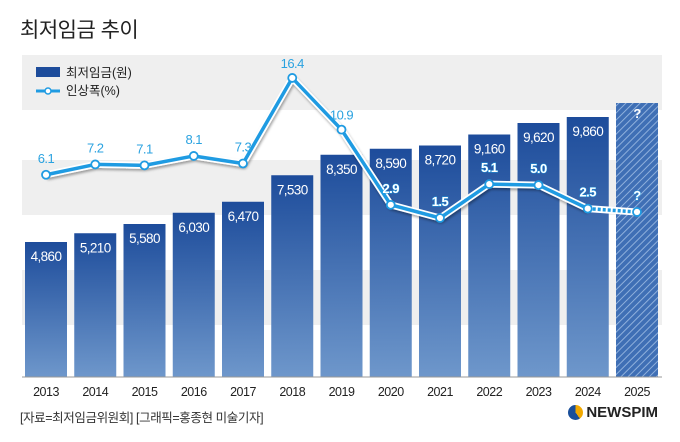  Describe the element at coordinates (588, 392) in the screenshot. I see `x-tick-2024: 2024` at that location.